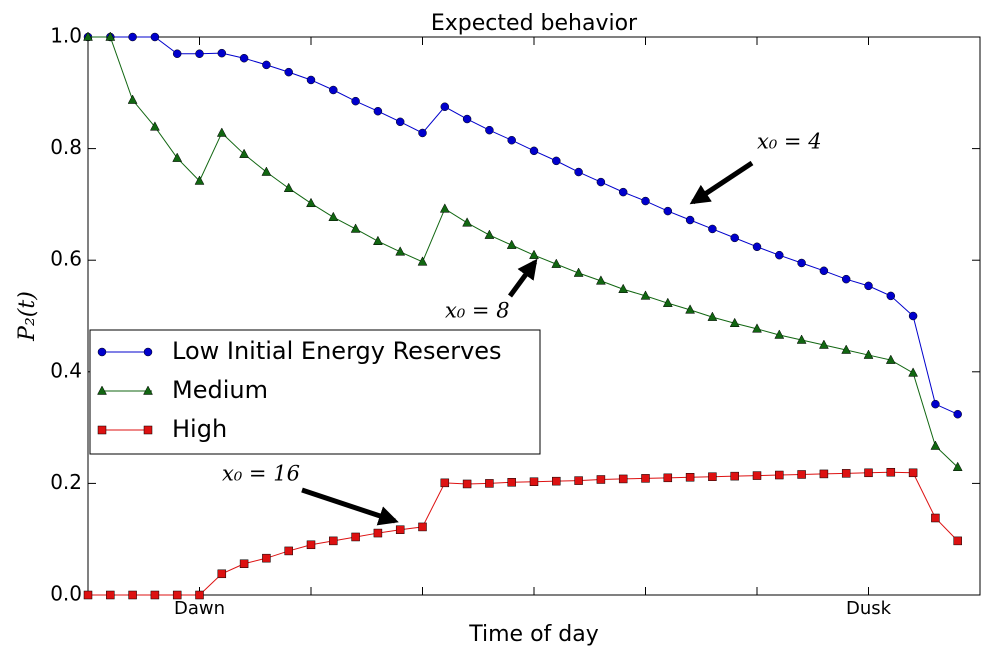 Image resolution: width=994 pixels, height=662 pixels. What do you see at coordinates (66, 370) in the screenshot?
I see `y-tick-label: 0.4` at bounding box center [66, 370].